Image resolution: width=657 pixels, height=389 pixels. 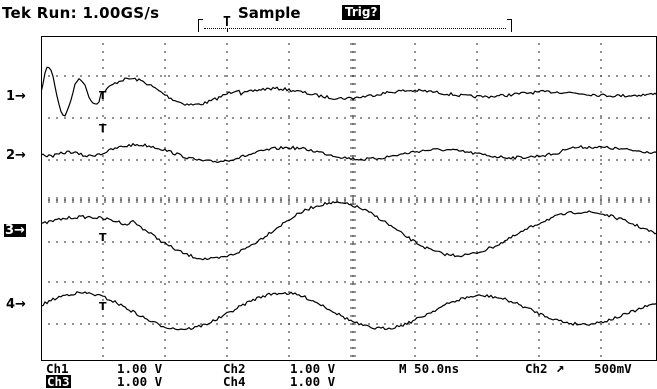 What do you see at coordinates (429, 368) in the screenshot?
I see `timebase-readout: M 50.0ns` at bounding box center [429, 368].